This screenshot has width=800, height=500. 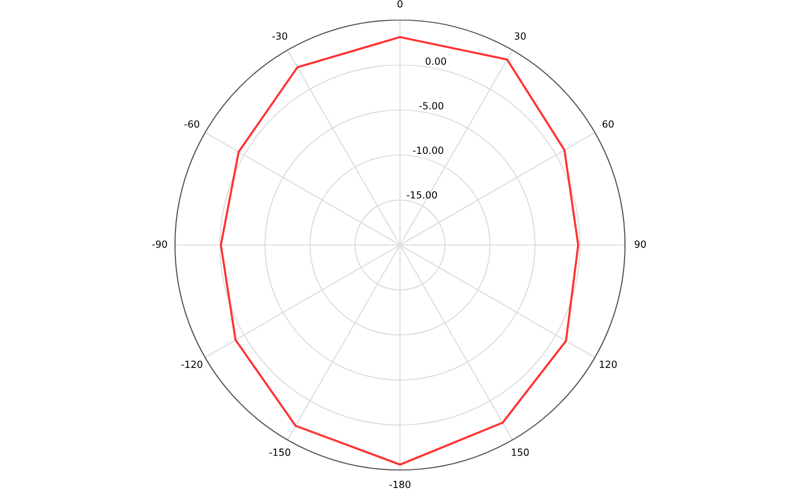 I want to click on spoke-label: 90, so click(x=640, y=244).